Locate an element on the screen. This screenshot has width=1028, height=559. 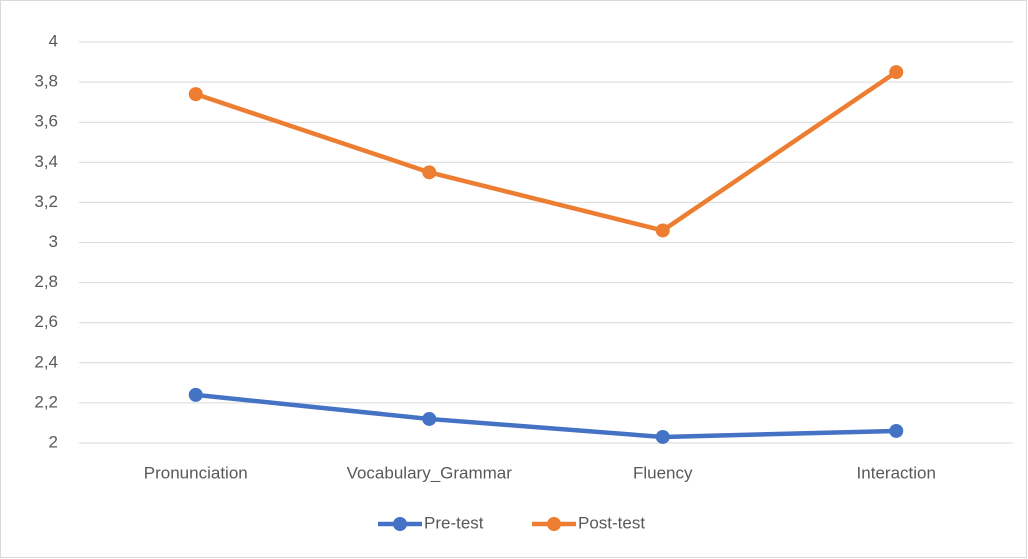
legend-label: Post-test is located at coordinates (611, 522).